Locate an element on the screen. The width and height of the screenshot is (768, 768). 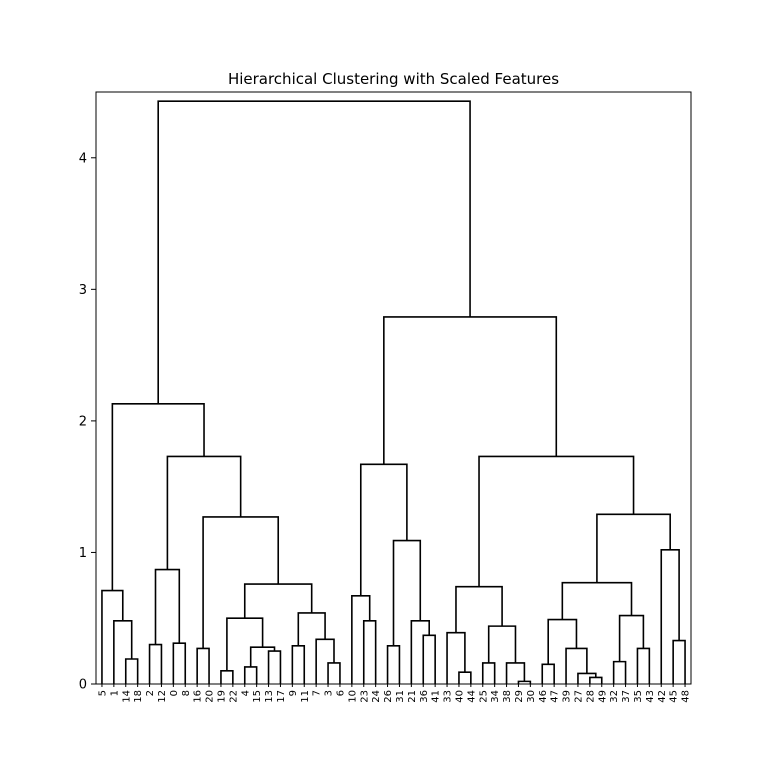
leaf-label: 25 is located at coordinates (483, 696).